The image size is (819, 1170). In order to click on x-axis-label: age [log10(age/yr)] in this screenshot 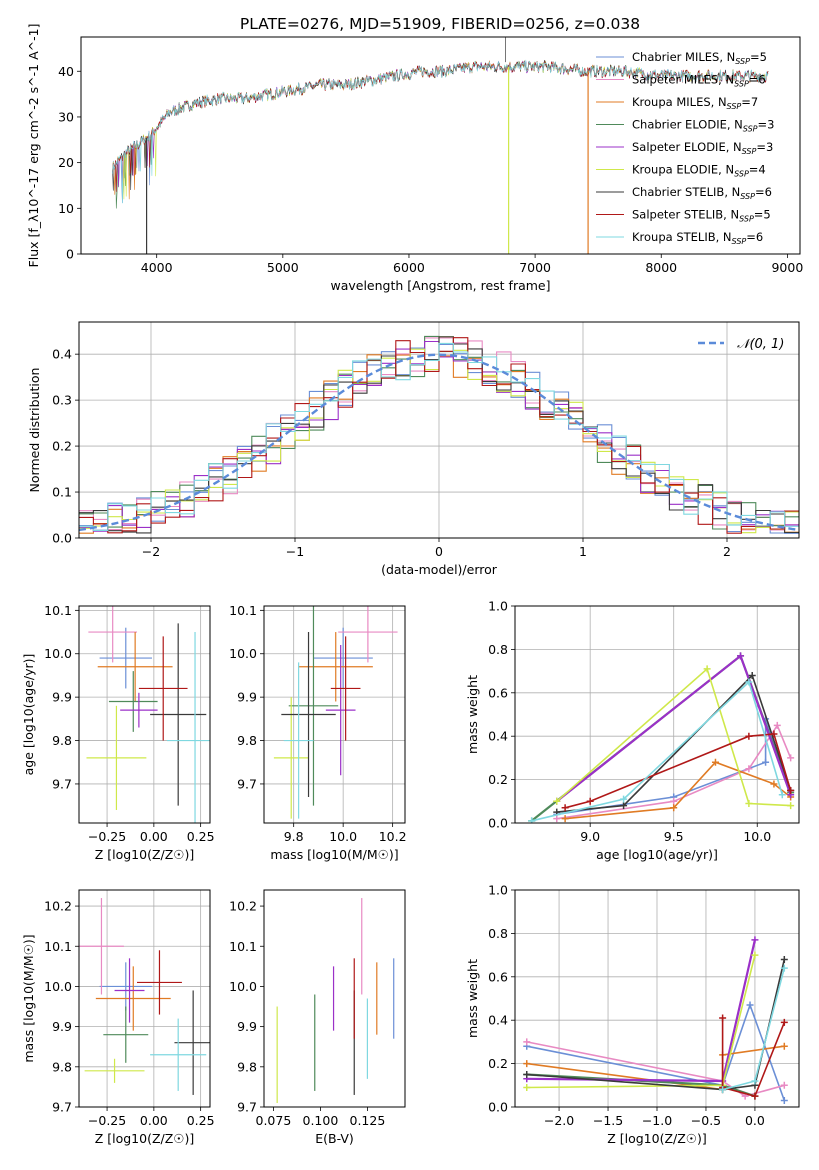, I will do `click(657, 854)`.